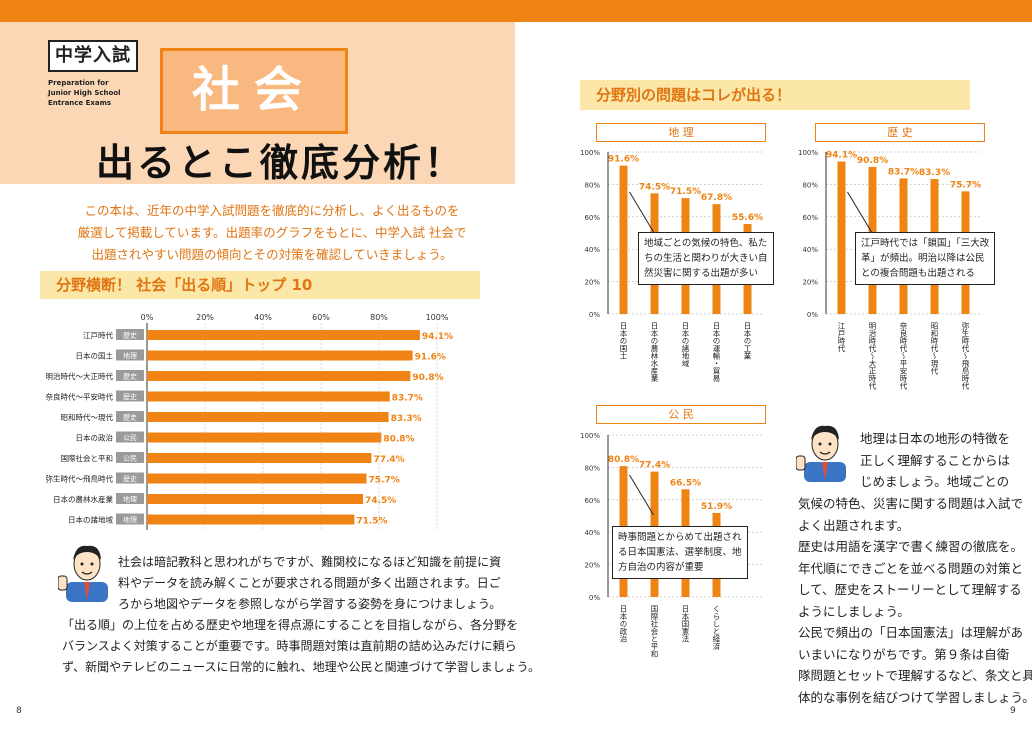 Image resolution: width=1032 pixels, height=729 pixels. Describe the element at coordinates (923, 258) in the screenshot. I see `callout-line: 革」が頻出。明治以降は公民` at that location.